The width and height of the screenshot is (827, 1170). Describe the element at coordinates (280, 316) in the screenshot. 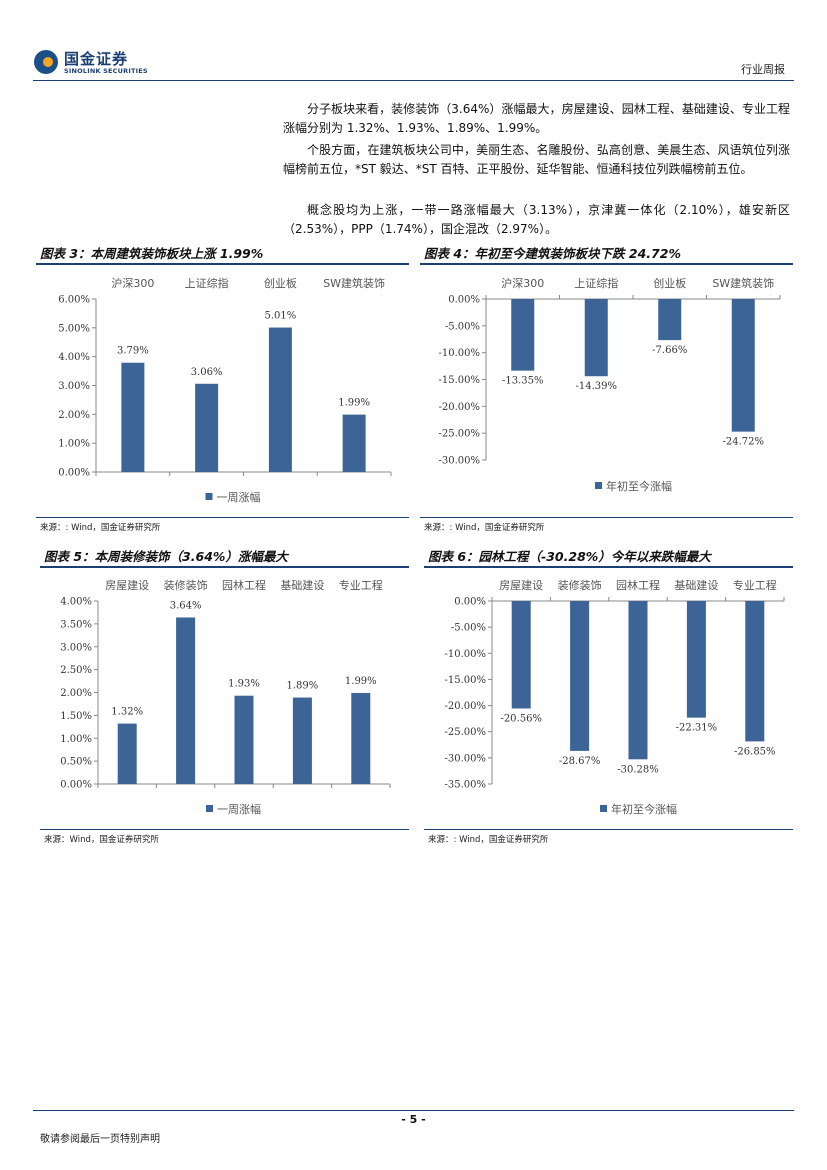

I see `data-label: 5.01%` at that location.